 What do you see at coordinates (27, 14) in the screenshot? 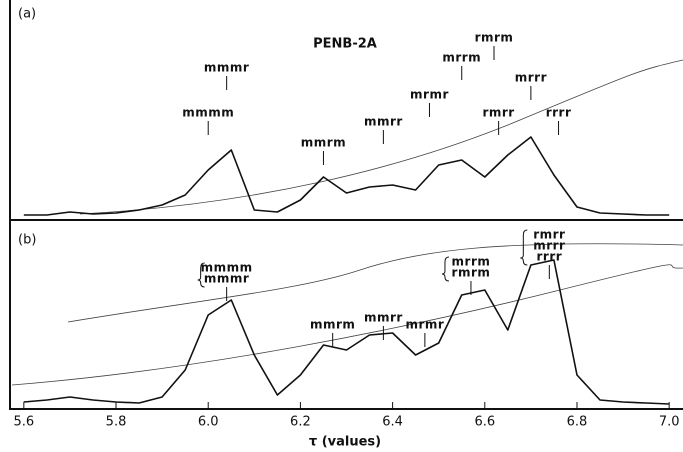
I see `panel-label: (a)` at bounding box center [27, 14].